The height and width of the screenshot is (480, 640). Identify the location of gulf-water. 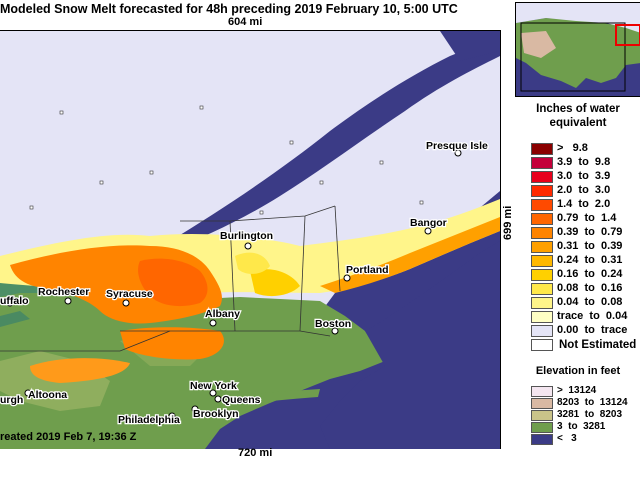
(470, 46).